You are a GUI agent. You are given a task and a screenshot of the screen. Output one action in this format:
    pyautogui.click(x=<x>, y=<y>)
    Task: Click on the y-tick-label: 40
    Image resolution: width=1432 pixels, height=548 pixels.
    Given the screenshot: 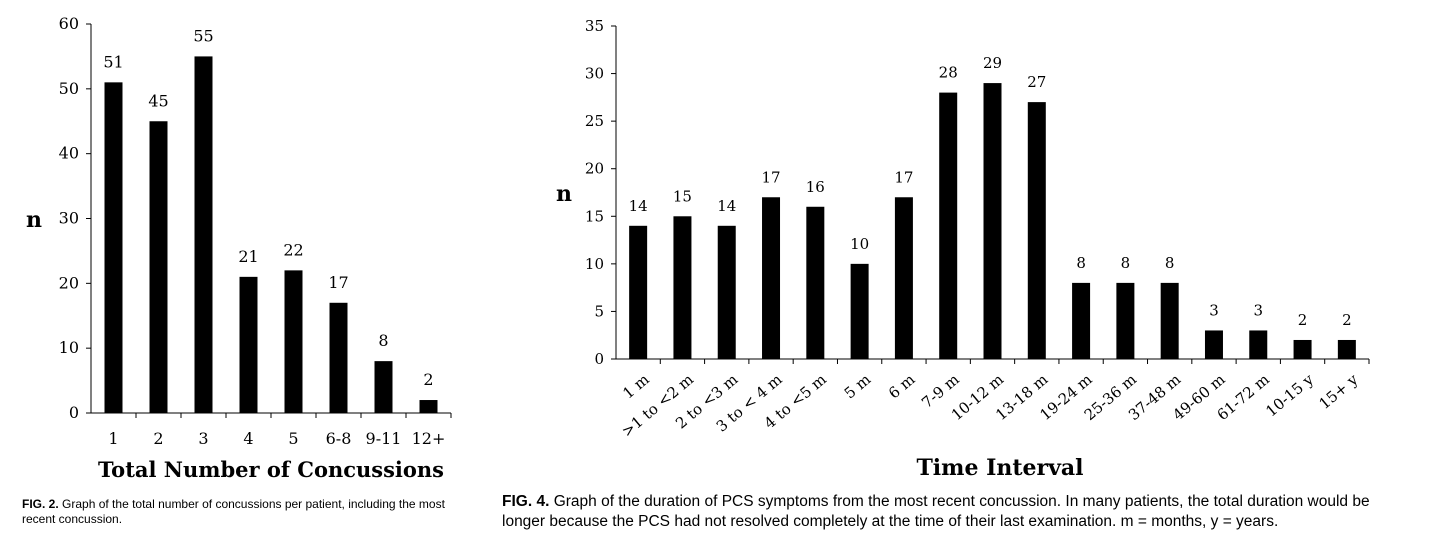 What is the action you would take?
    pyautogui.click(x=69, y=153)
    